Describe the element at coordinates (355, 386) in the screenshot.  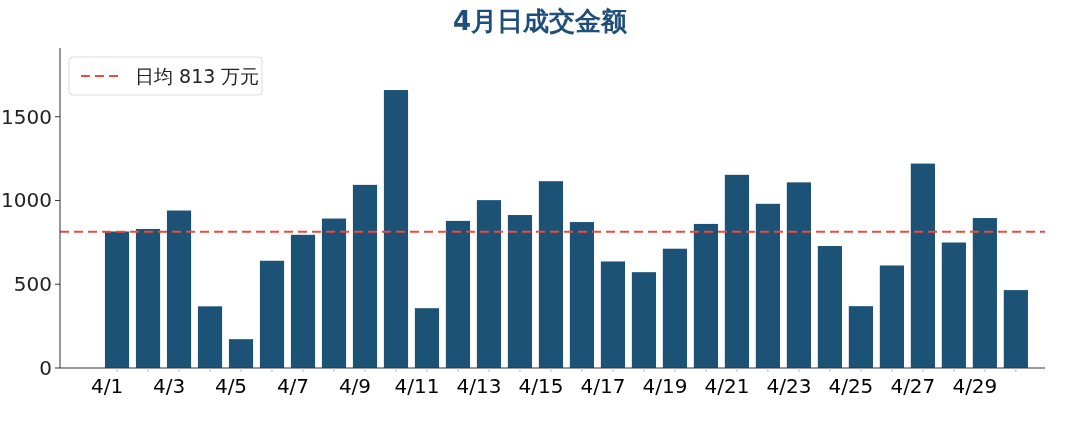
I see `x-tick-label: 4/9` at that location.